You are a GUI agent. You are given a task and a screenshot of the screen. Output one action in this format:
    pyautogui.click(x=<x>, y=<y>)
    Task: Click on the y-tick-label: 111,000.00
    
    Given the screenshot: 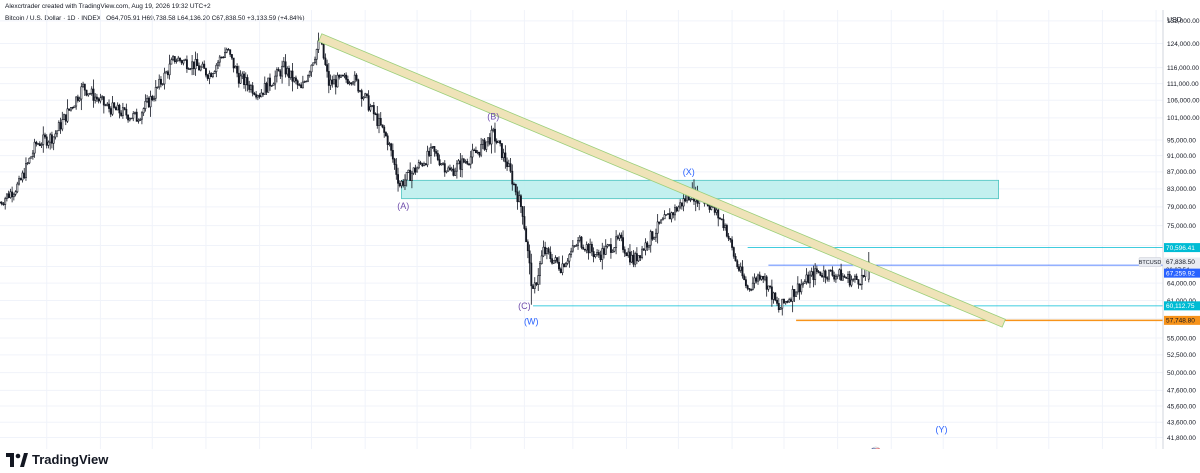 What is the action you would take?
    pyautogui.click(x=1183, y=84)
    